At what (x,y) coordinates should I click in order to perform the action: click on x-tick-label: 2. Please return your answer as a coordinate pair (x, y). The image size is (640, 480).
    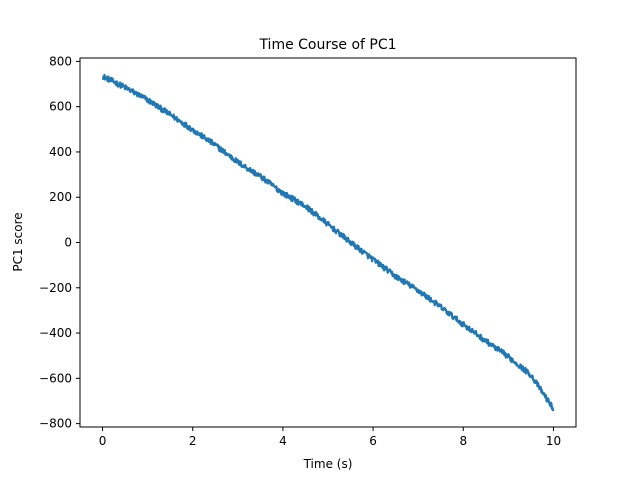
    Looking at the image, I should click on (193, 441).